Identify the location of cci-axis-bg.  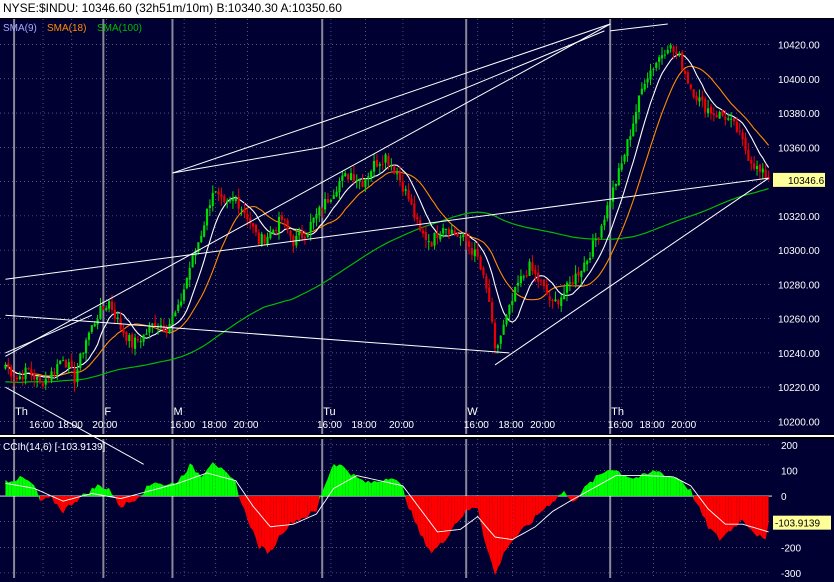
(803, 510).